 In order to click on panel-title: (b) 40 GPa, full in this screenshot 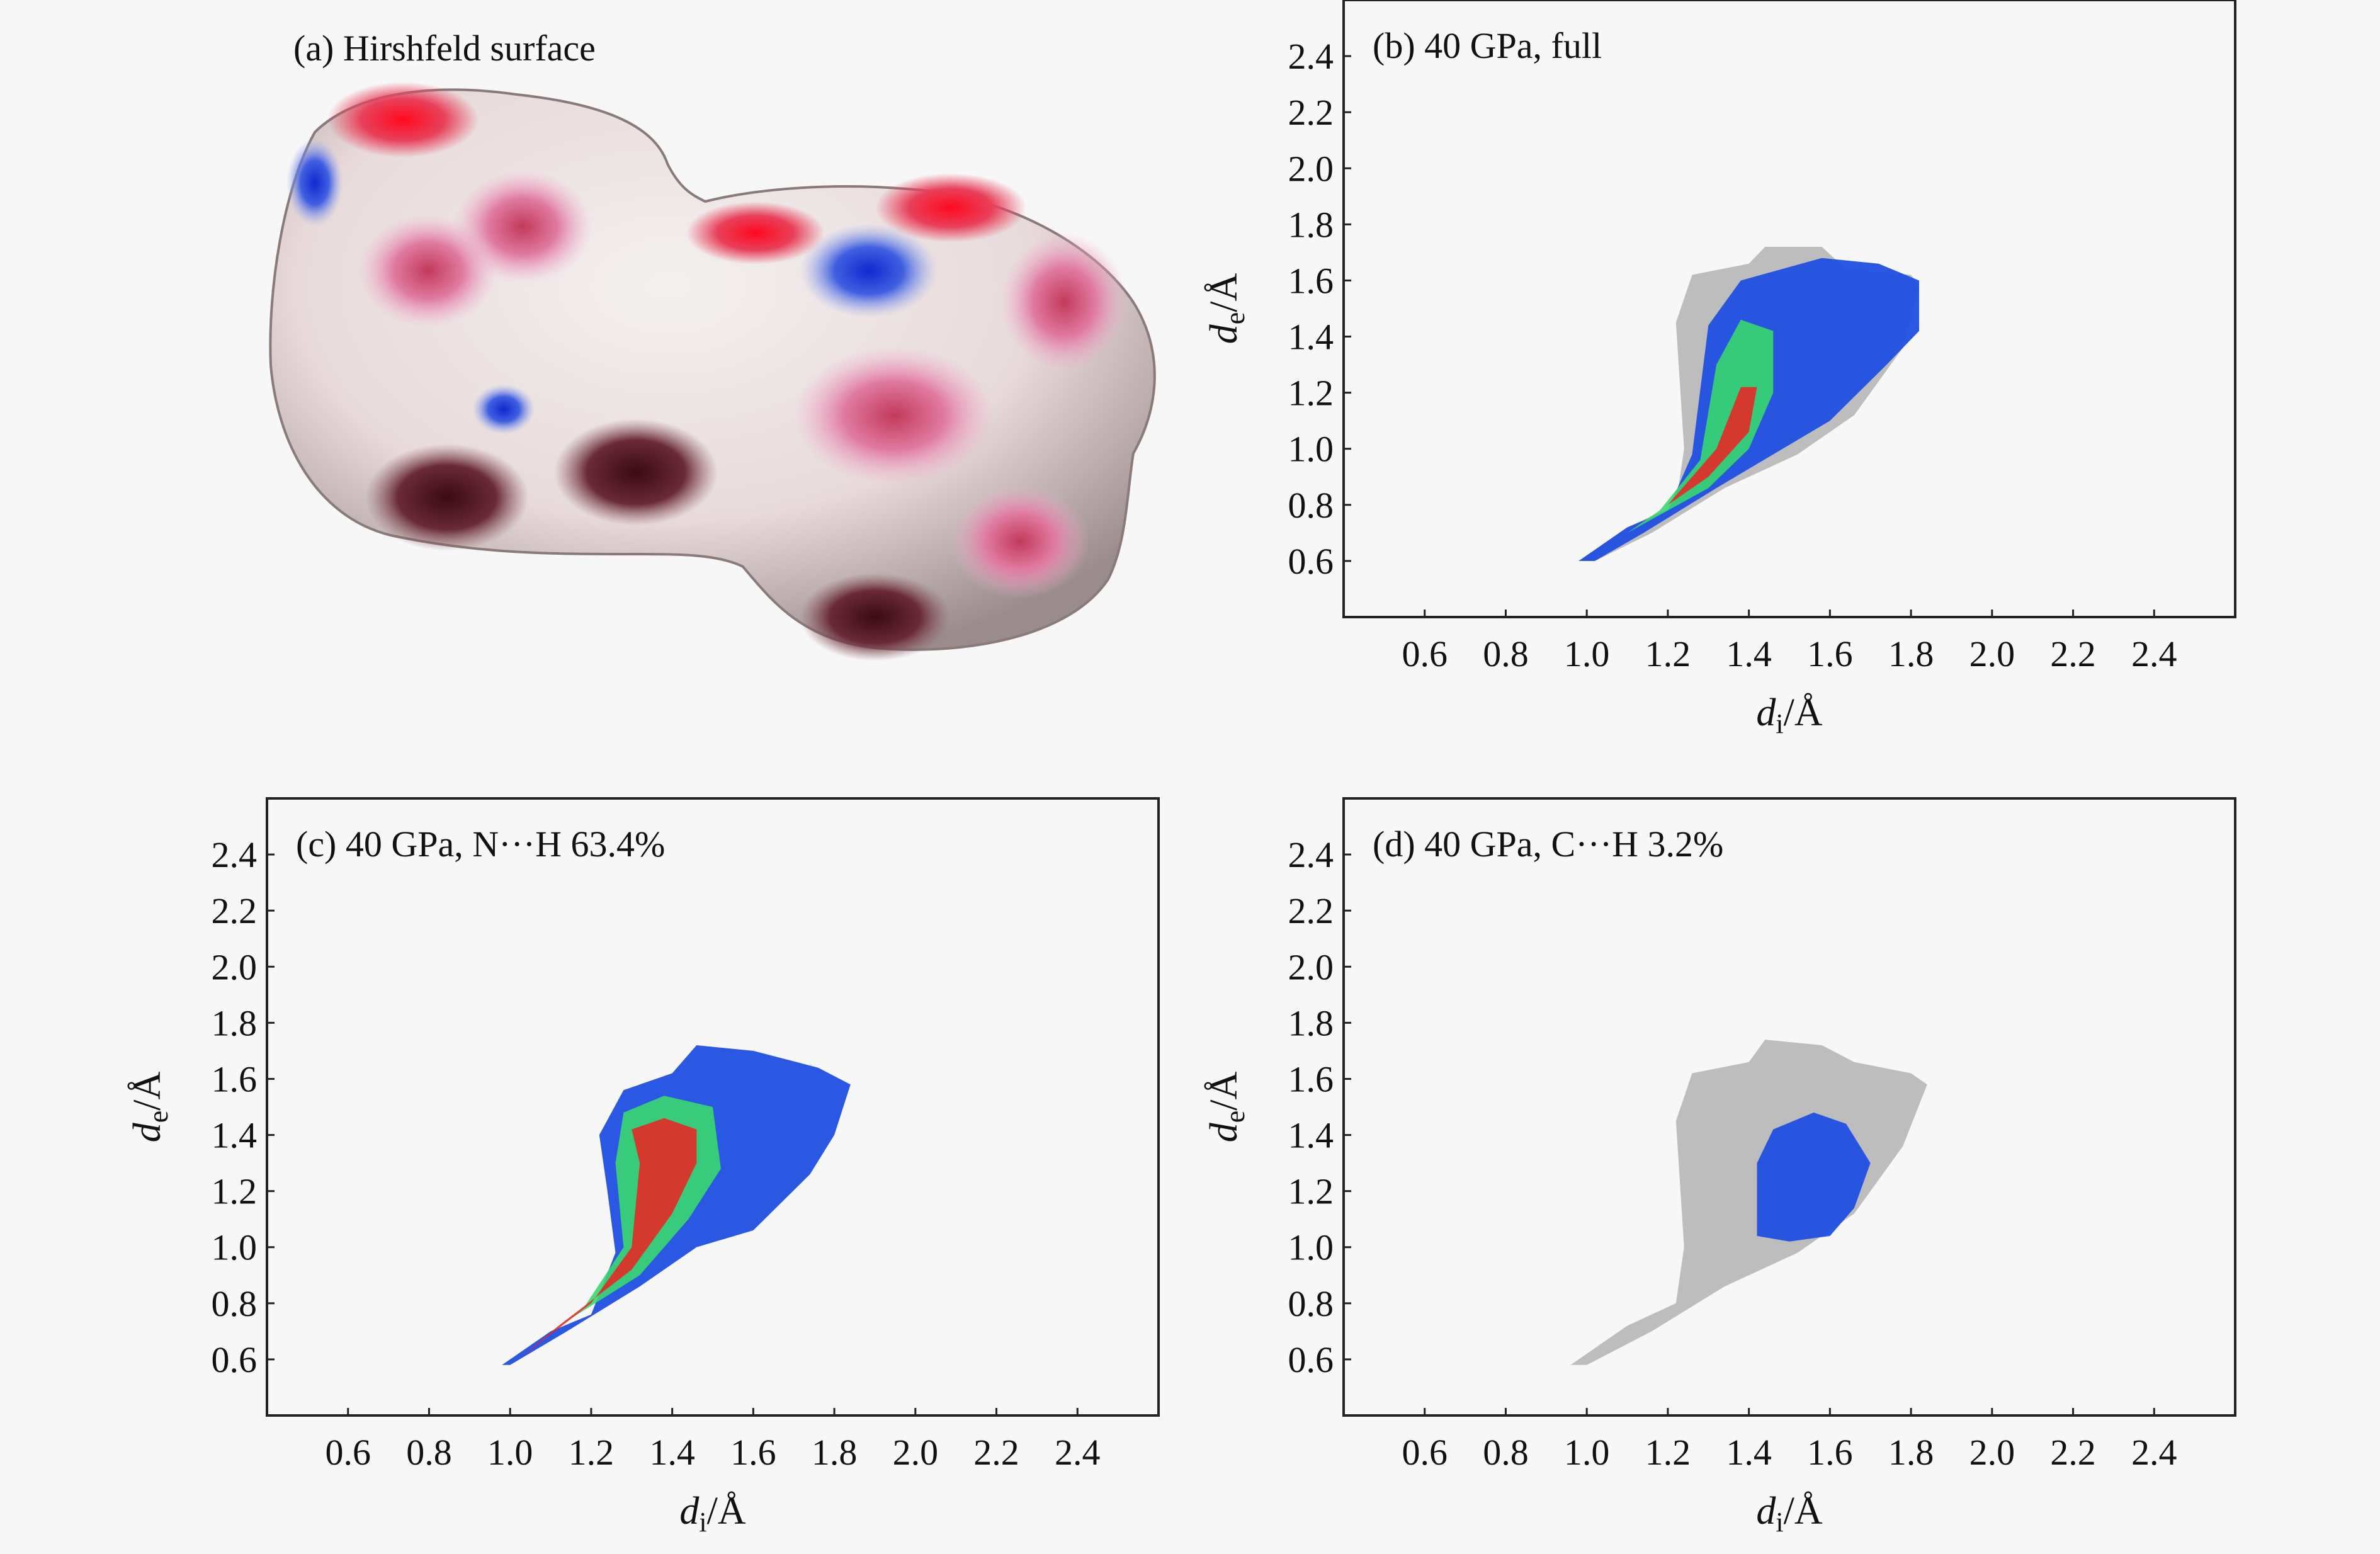, I will do `click(1487, 46)`.